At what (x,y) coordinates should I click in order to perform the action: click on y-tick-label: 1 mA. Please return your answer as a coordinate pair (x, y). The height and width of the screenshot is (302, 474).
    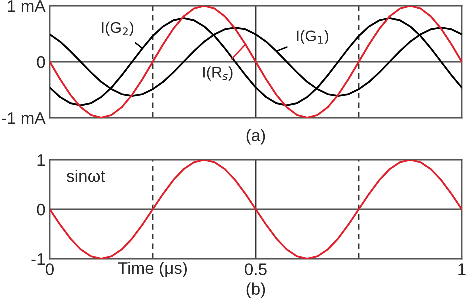
    Looking at the image, I should click on (27, 6).